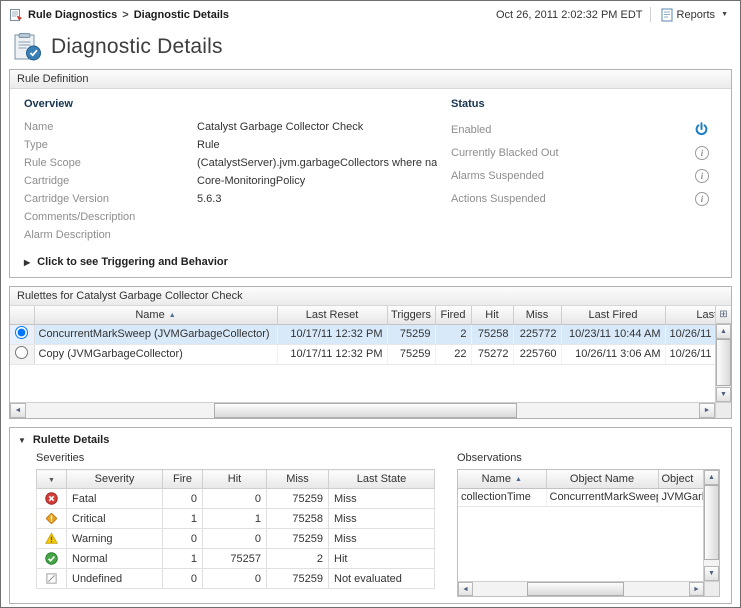 This screenshot has width=741, height=608. Describe the element at coordinates (172, 315) in the screenshot. I see `sort-asc-icon: ▲` at that location.